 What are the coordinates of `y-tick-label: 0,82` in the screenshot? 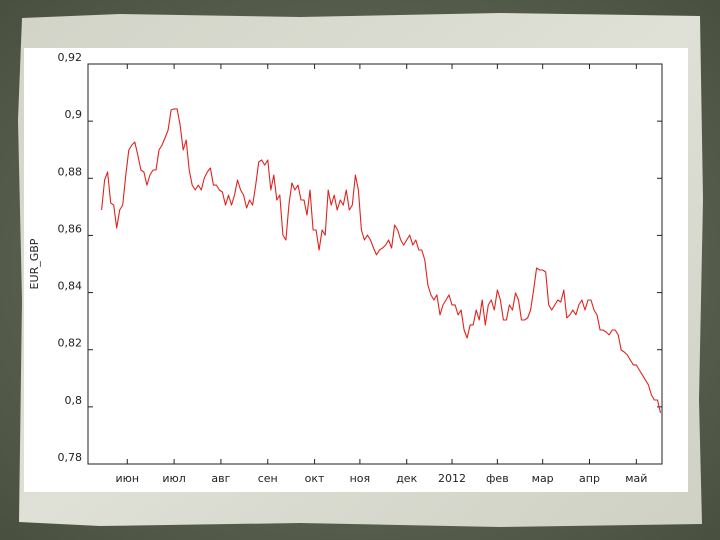 It's located at (70, 343).